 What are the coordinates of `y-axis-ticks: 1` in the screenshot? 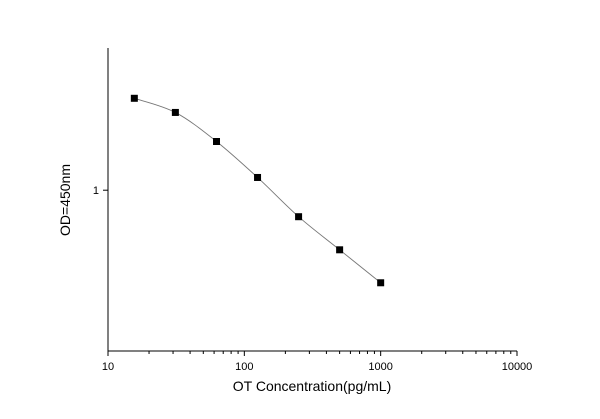 It's located at (100, 191).